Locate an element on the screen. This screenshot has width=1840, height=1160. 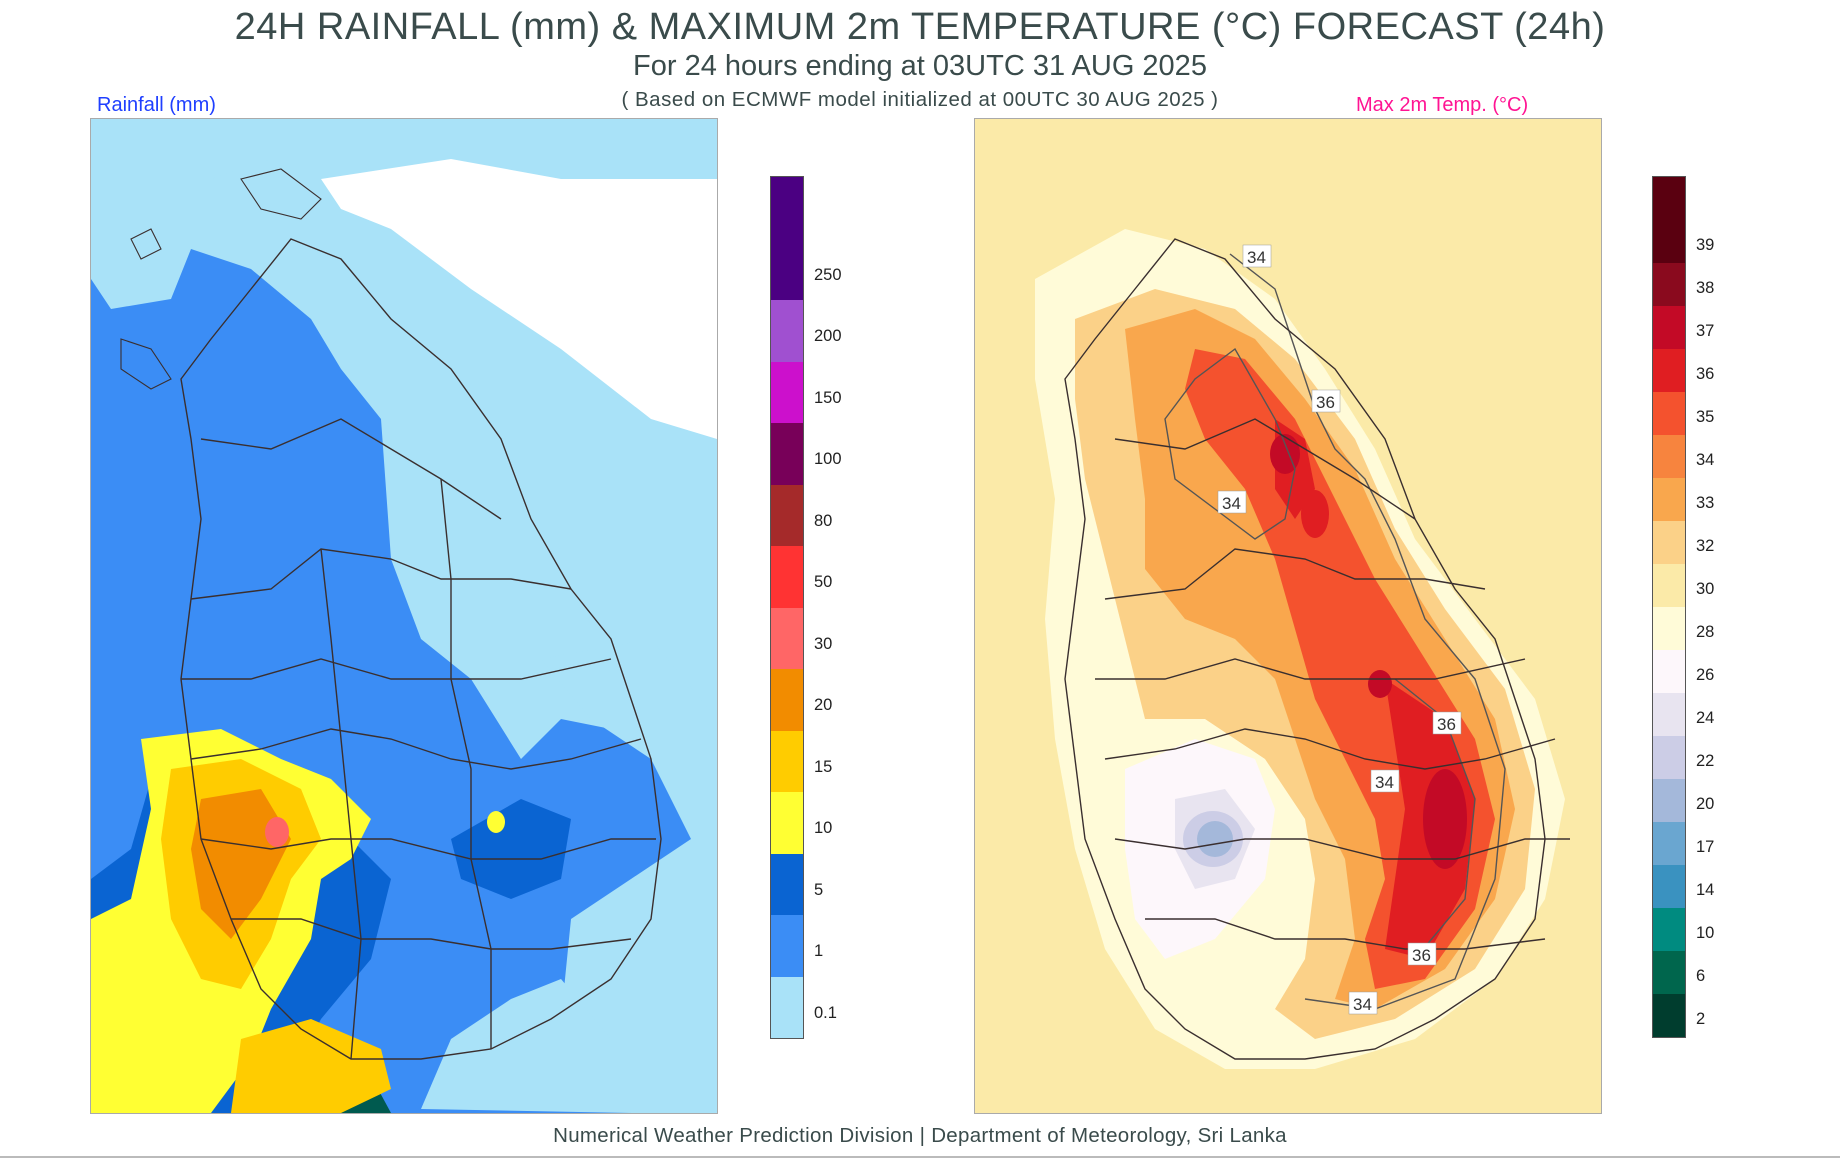
colorbar-tick-label: 250 is located at coordinates (828, 274).